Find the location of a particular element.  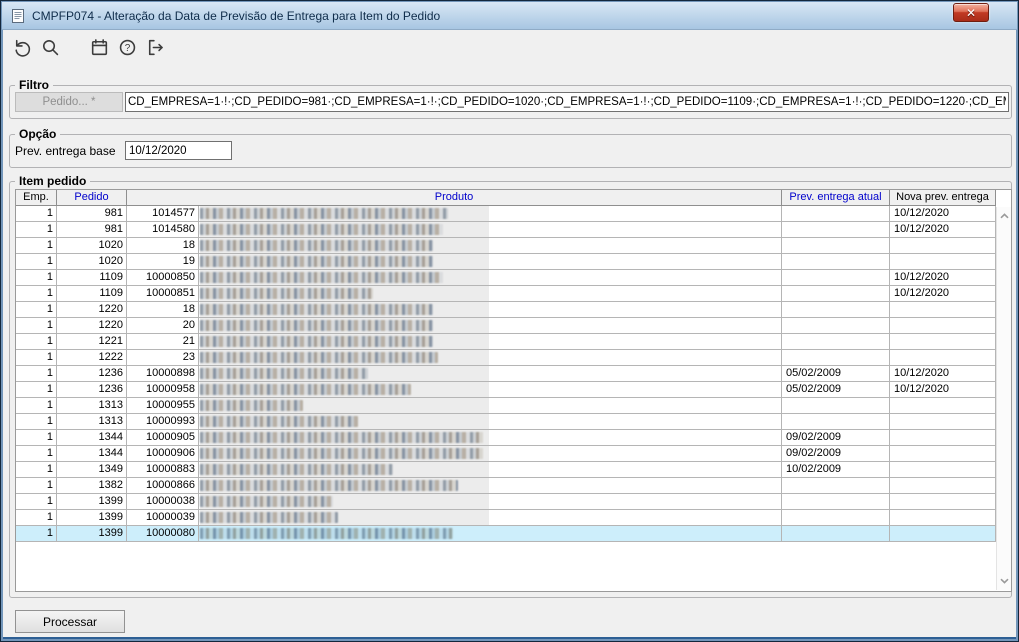

scroll-down-icon is located at coordinates (1004, 581).